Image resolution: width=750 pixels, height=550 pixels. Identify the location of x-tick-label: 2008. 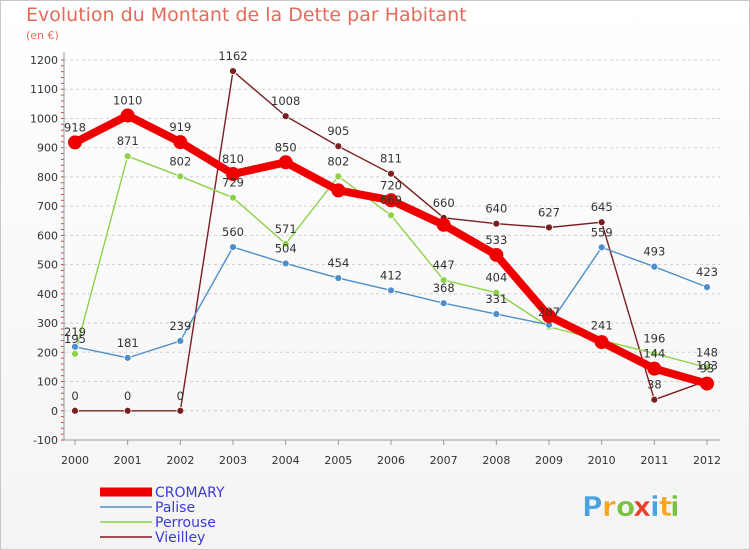
(496, 460).